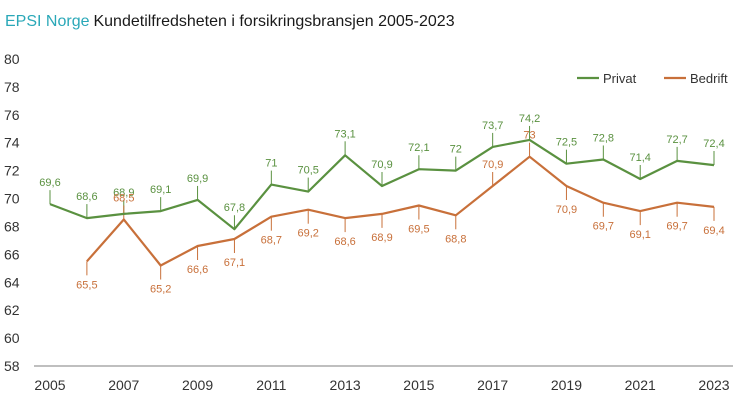 The height and width of the screenshot is (419, 746). What do you see at coordinates (271, 164) in the screenshot?
I see `data-label-privat-2011: 71` at bounding box center [271, 164].